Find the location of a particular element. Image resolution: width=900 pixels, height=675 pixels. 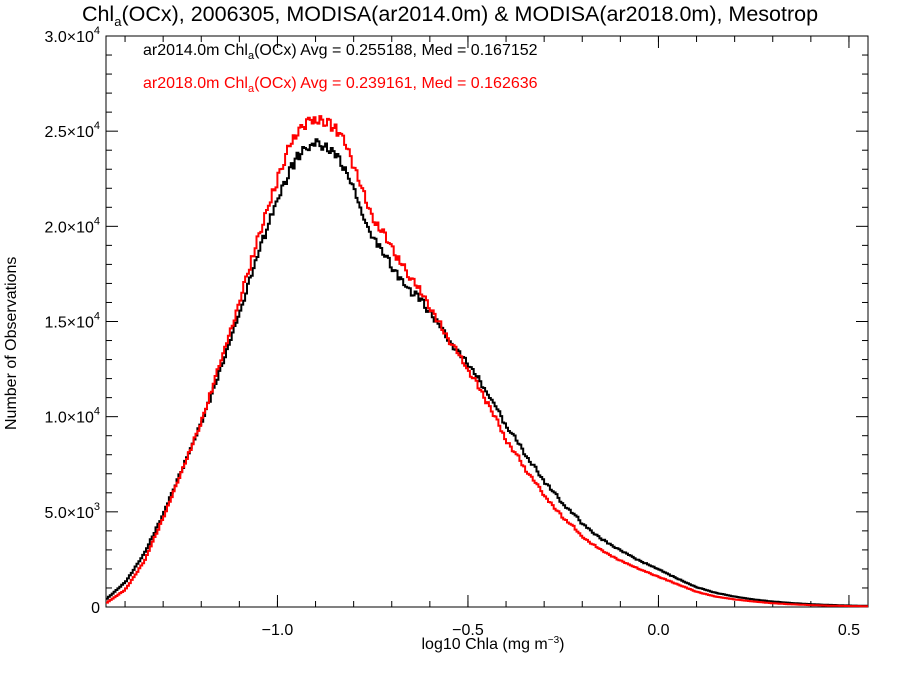

y-tick-label: 0 is located at coordinates (95, 608).